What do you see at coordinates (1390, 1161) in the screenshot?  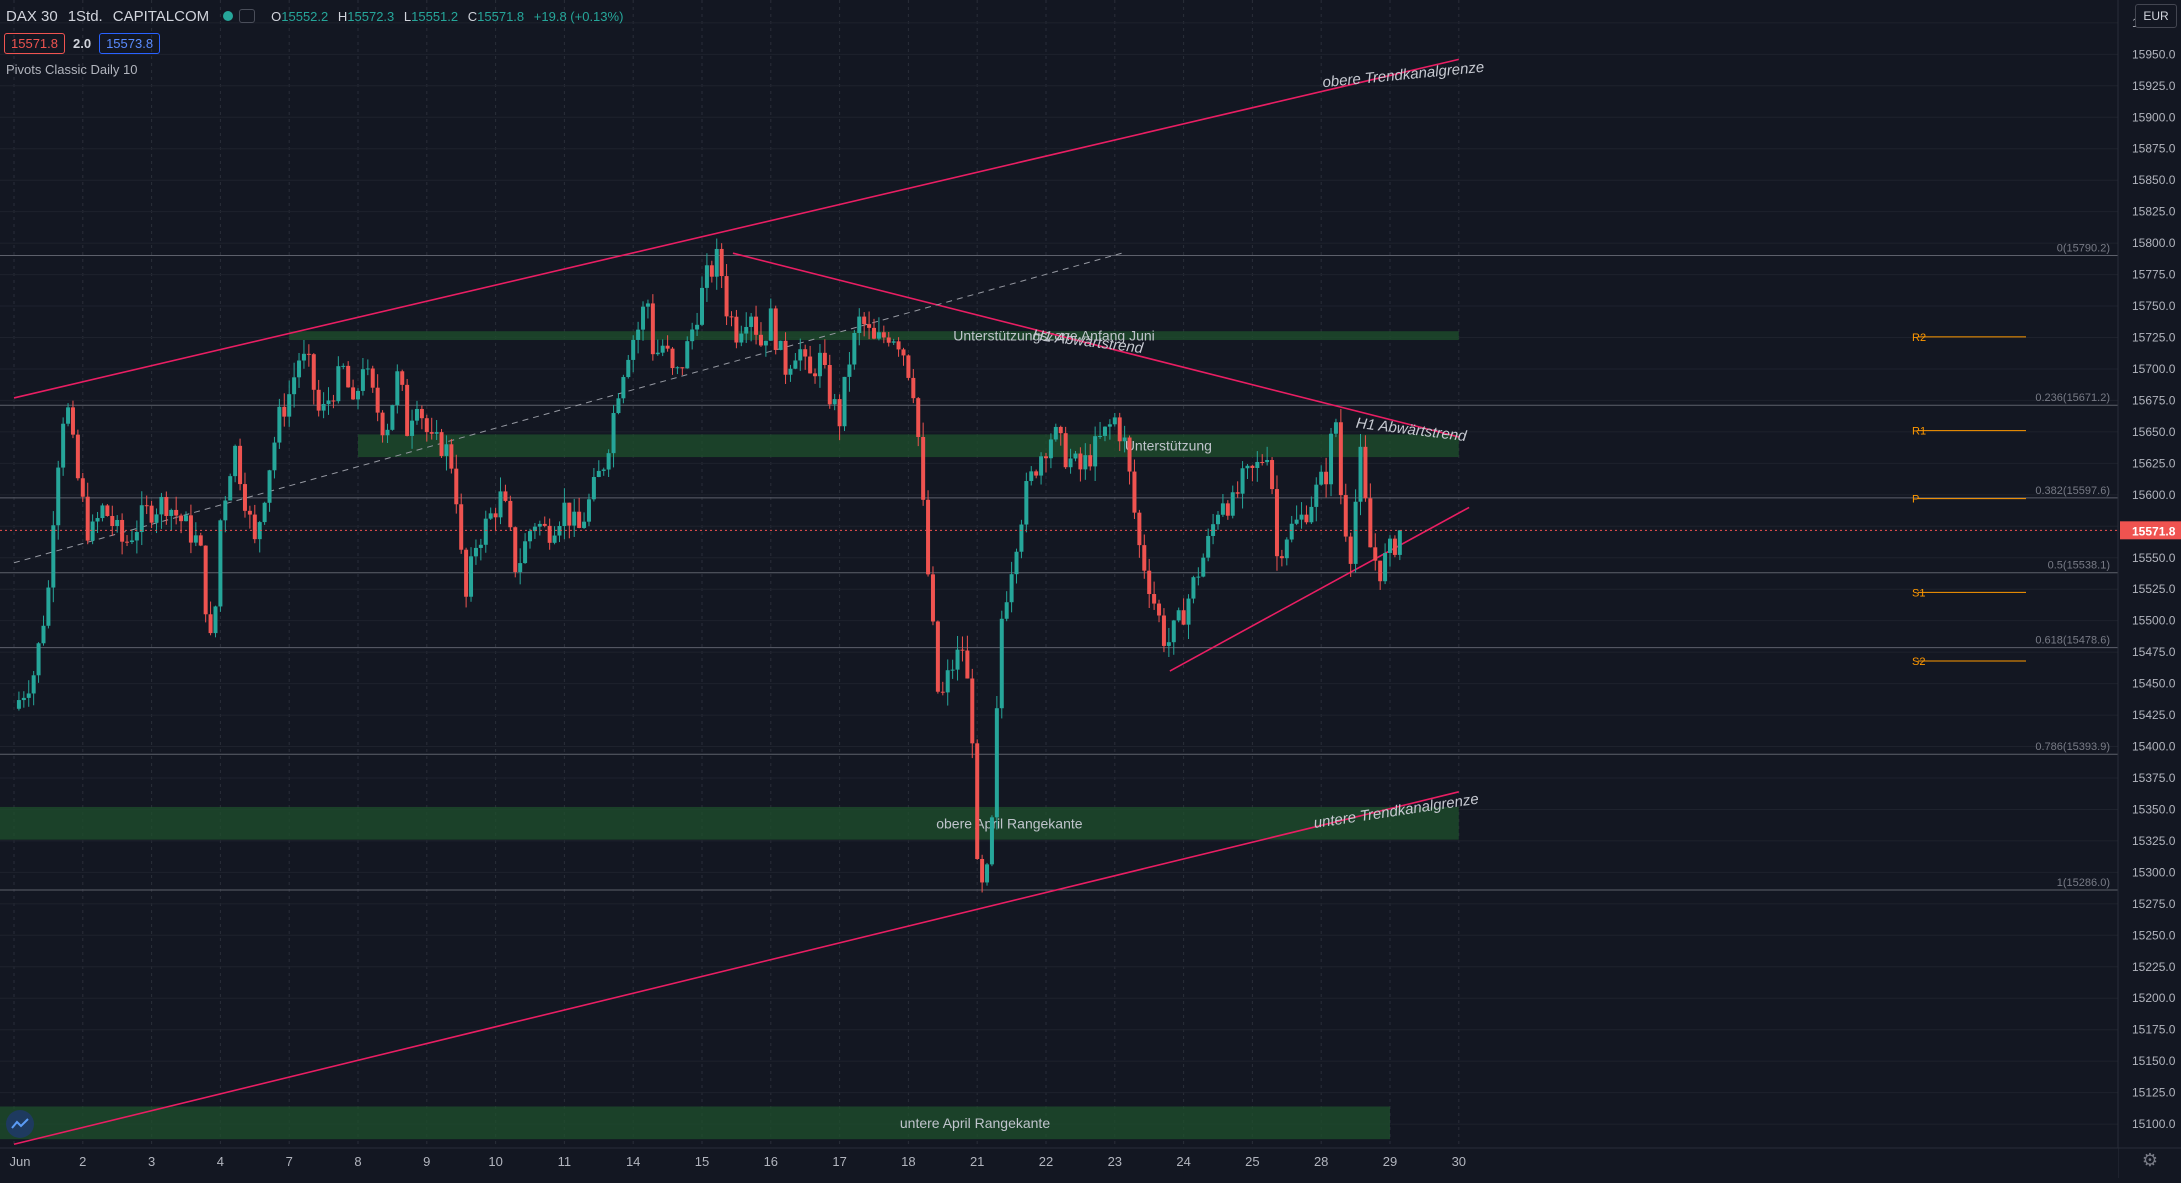 I see `time-tick-label: 29` at bounding box center [1390, 1161].